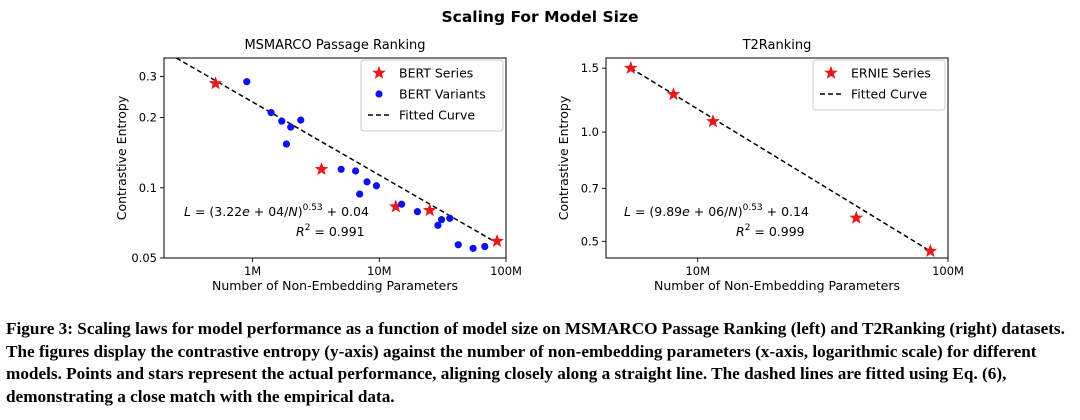  I want to click on legend-label: ERNIE Series, so click(891, 73).